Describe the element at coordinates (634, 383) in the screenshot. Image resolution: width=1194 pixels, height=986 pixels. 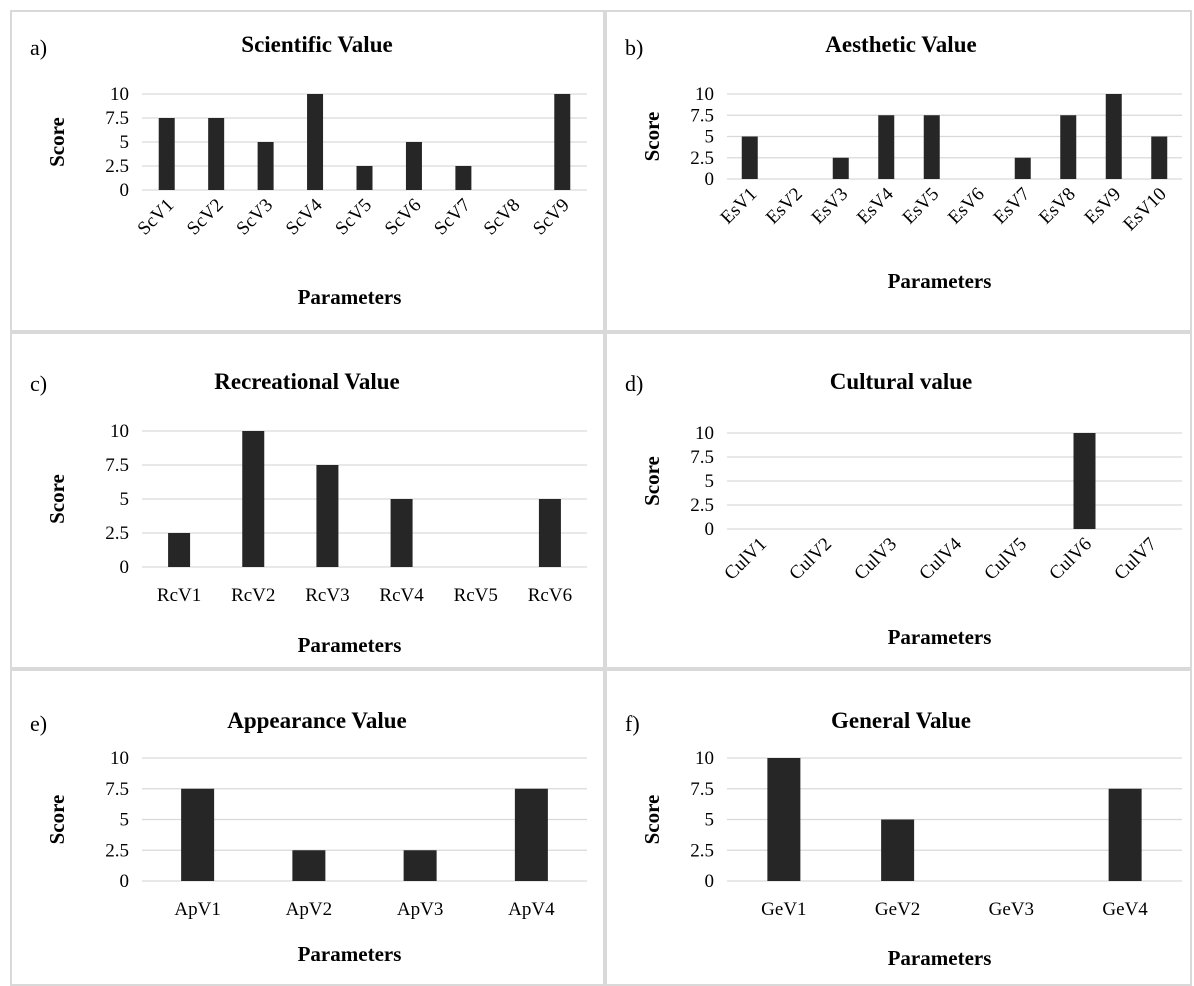
I see `panel-label: d)` at that location.